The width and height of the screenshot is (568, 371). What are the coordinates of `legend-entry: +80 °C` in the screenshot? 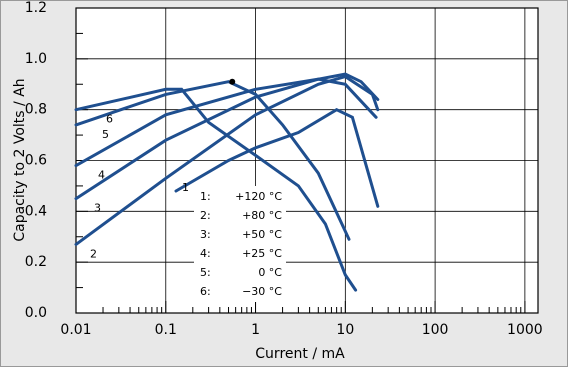 It's located at (262, 215).